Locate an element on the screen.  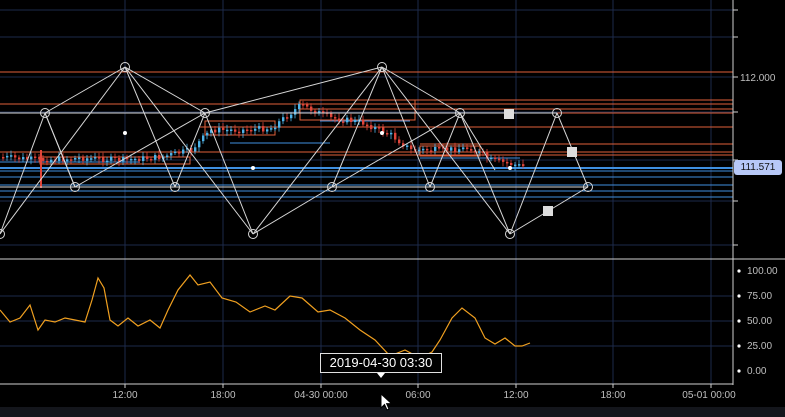
crosshair-caret is located at coordinates (381, 375).